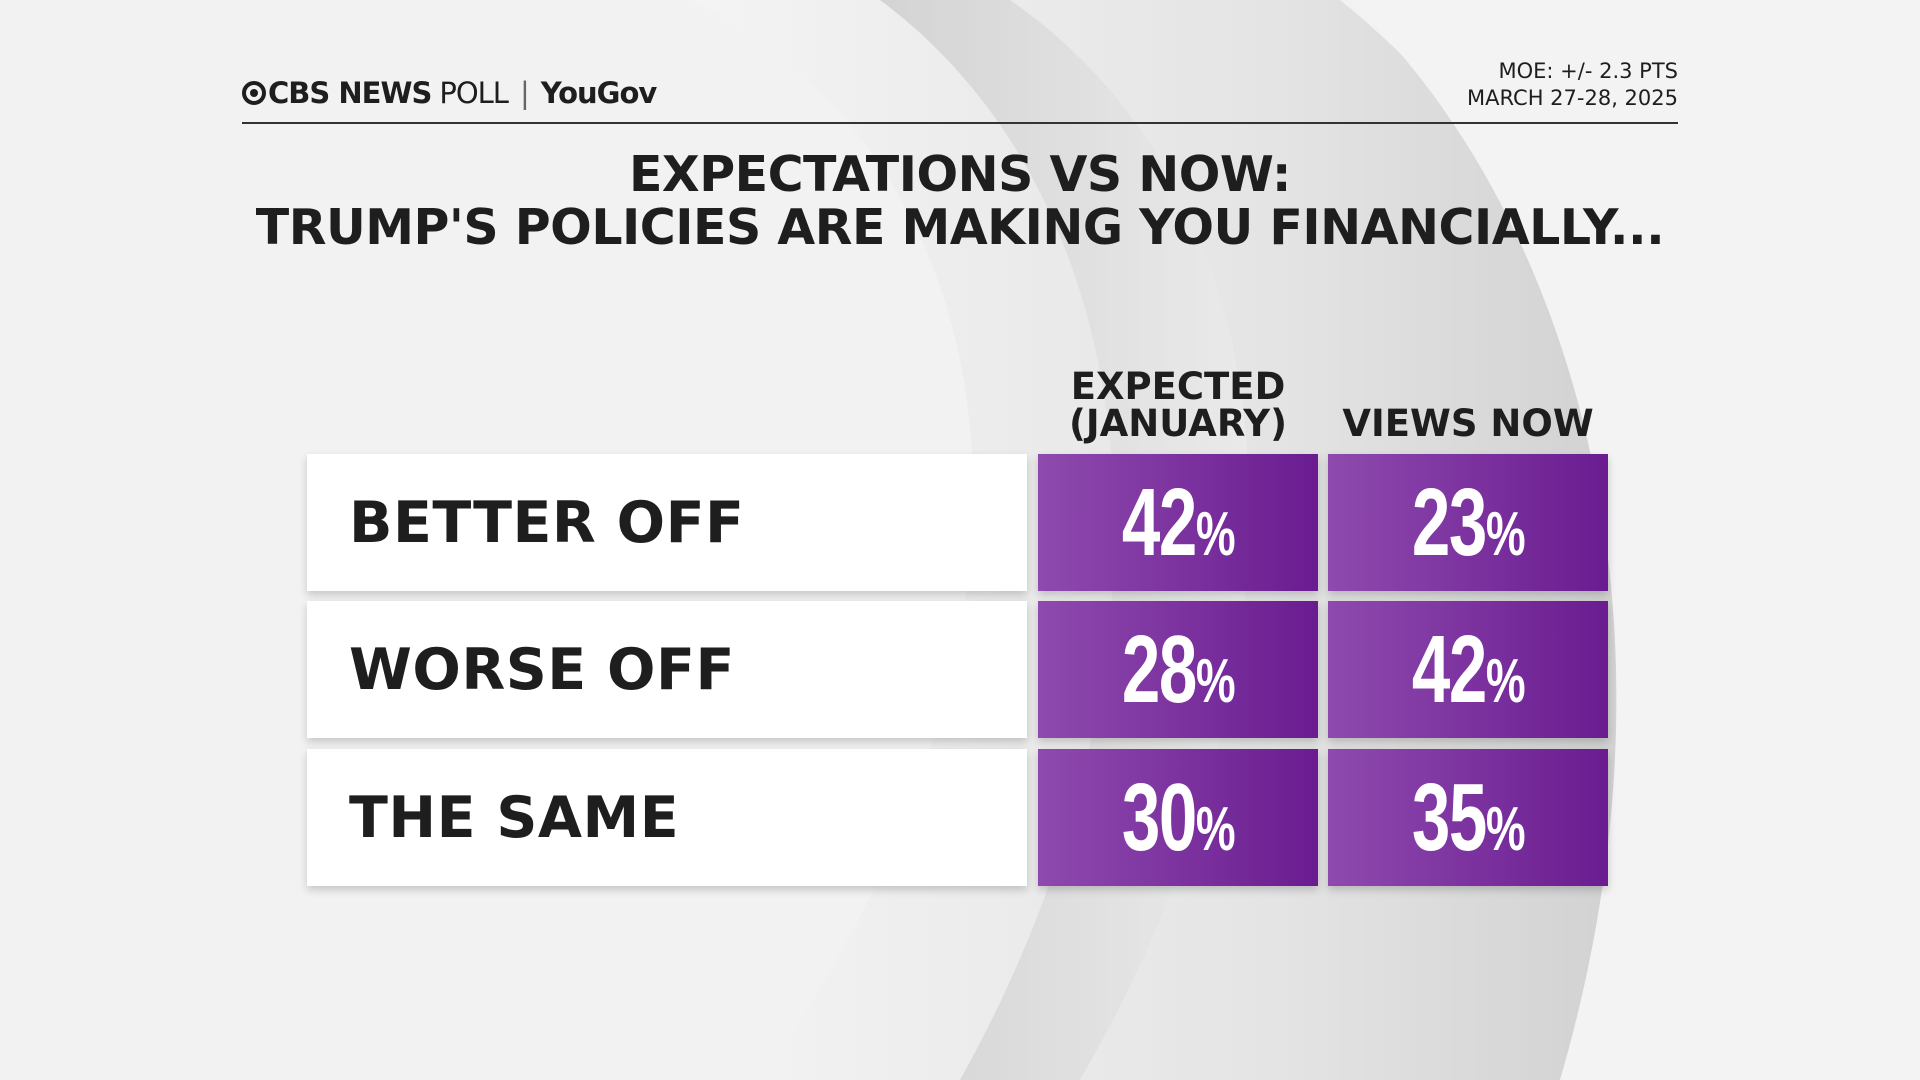  I want to click on column-header-line: (JANUARY), so click(1178, 423).